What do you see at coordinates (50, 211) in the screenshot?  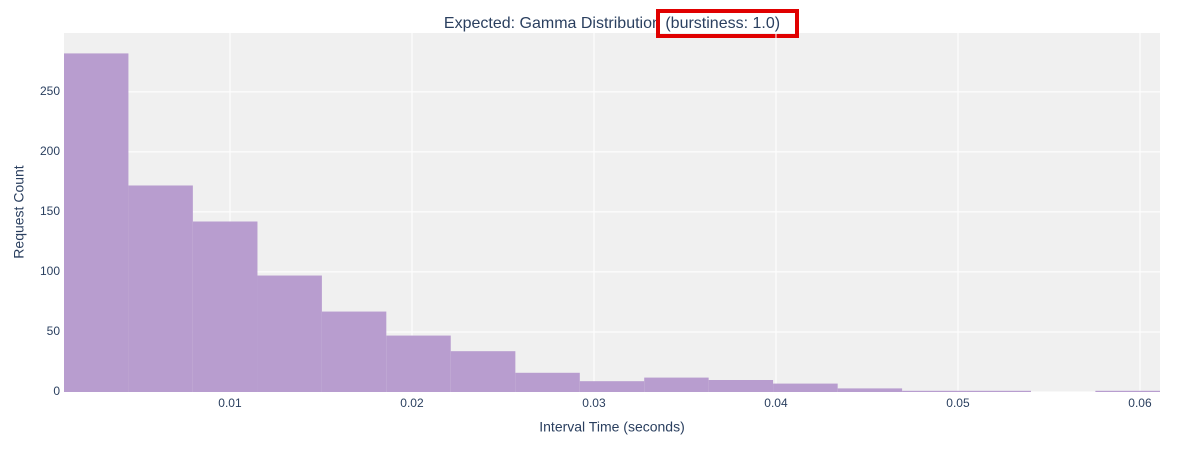 I see `y-tick-label: 150` at bounding box center [50, 211].